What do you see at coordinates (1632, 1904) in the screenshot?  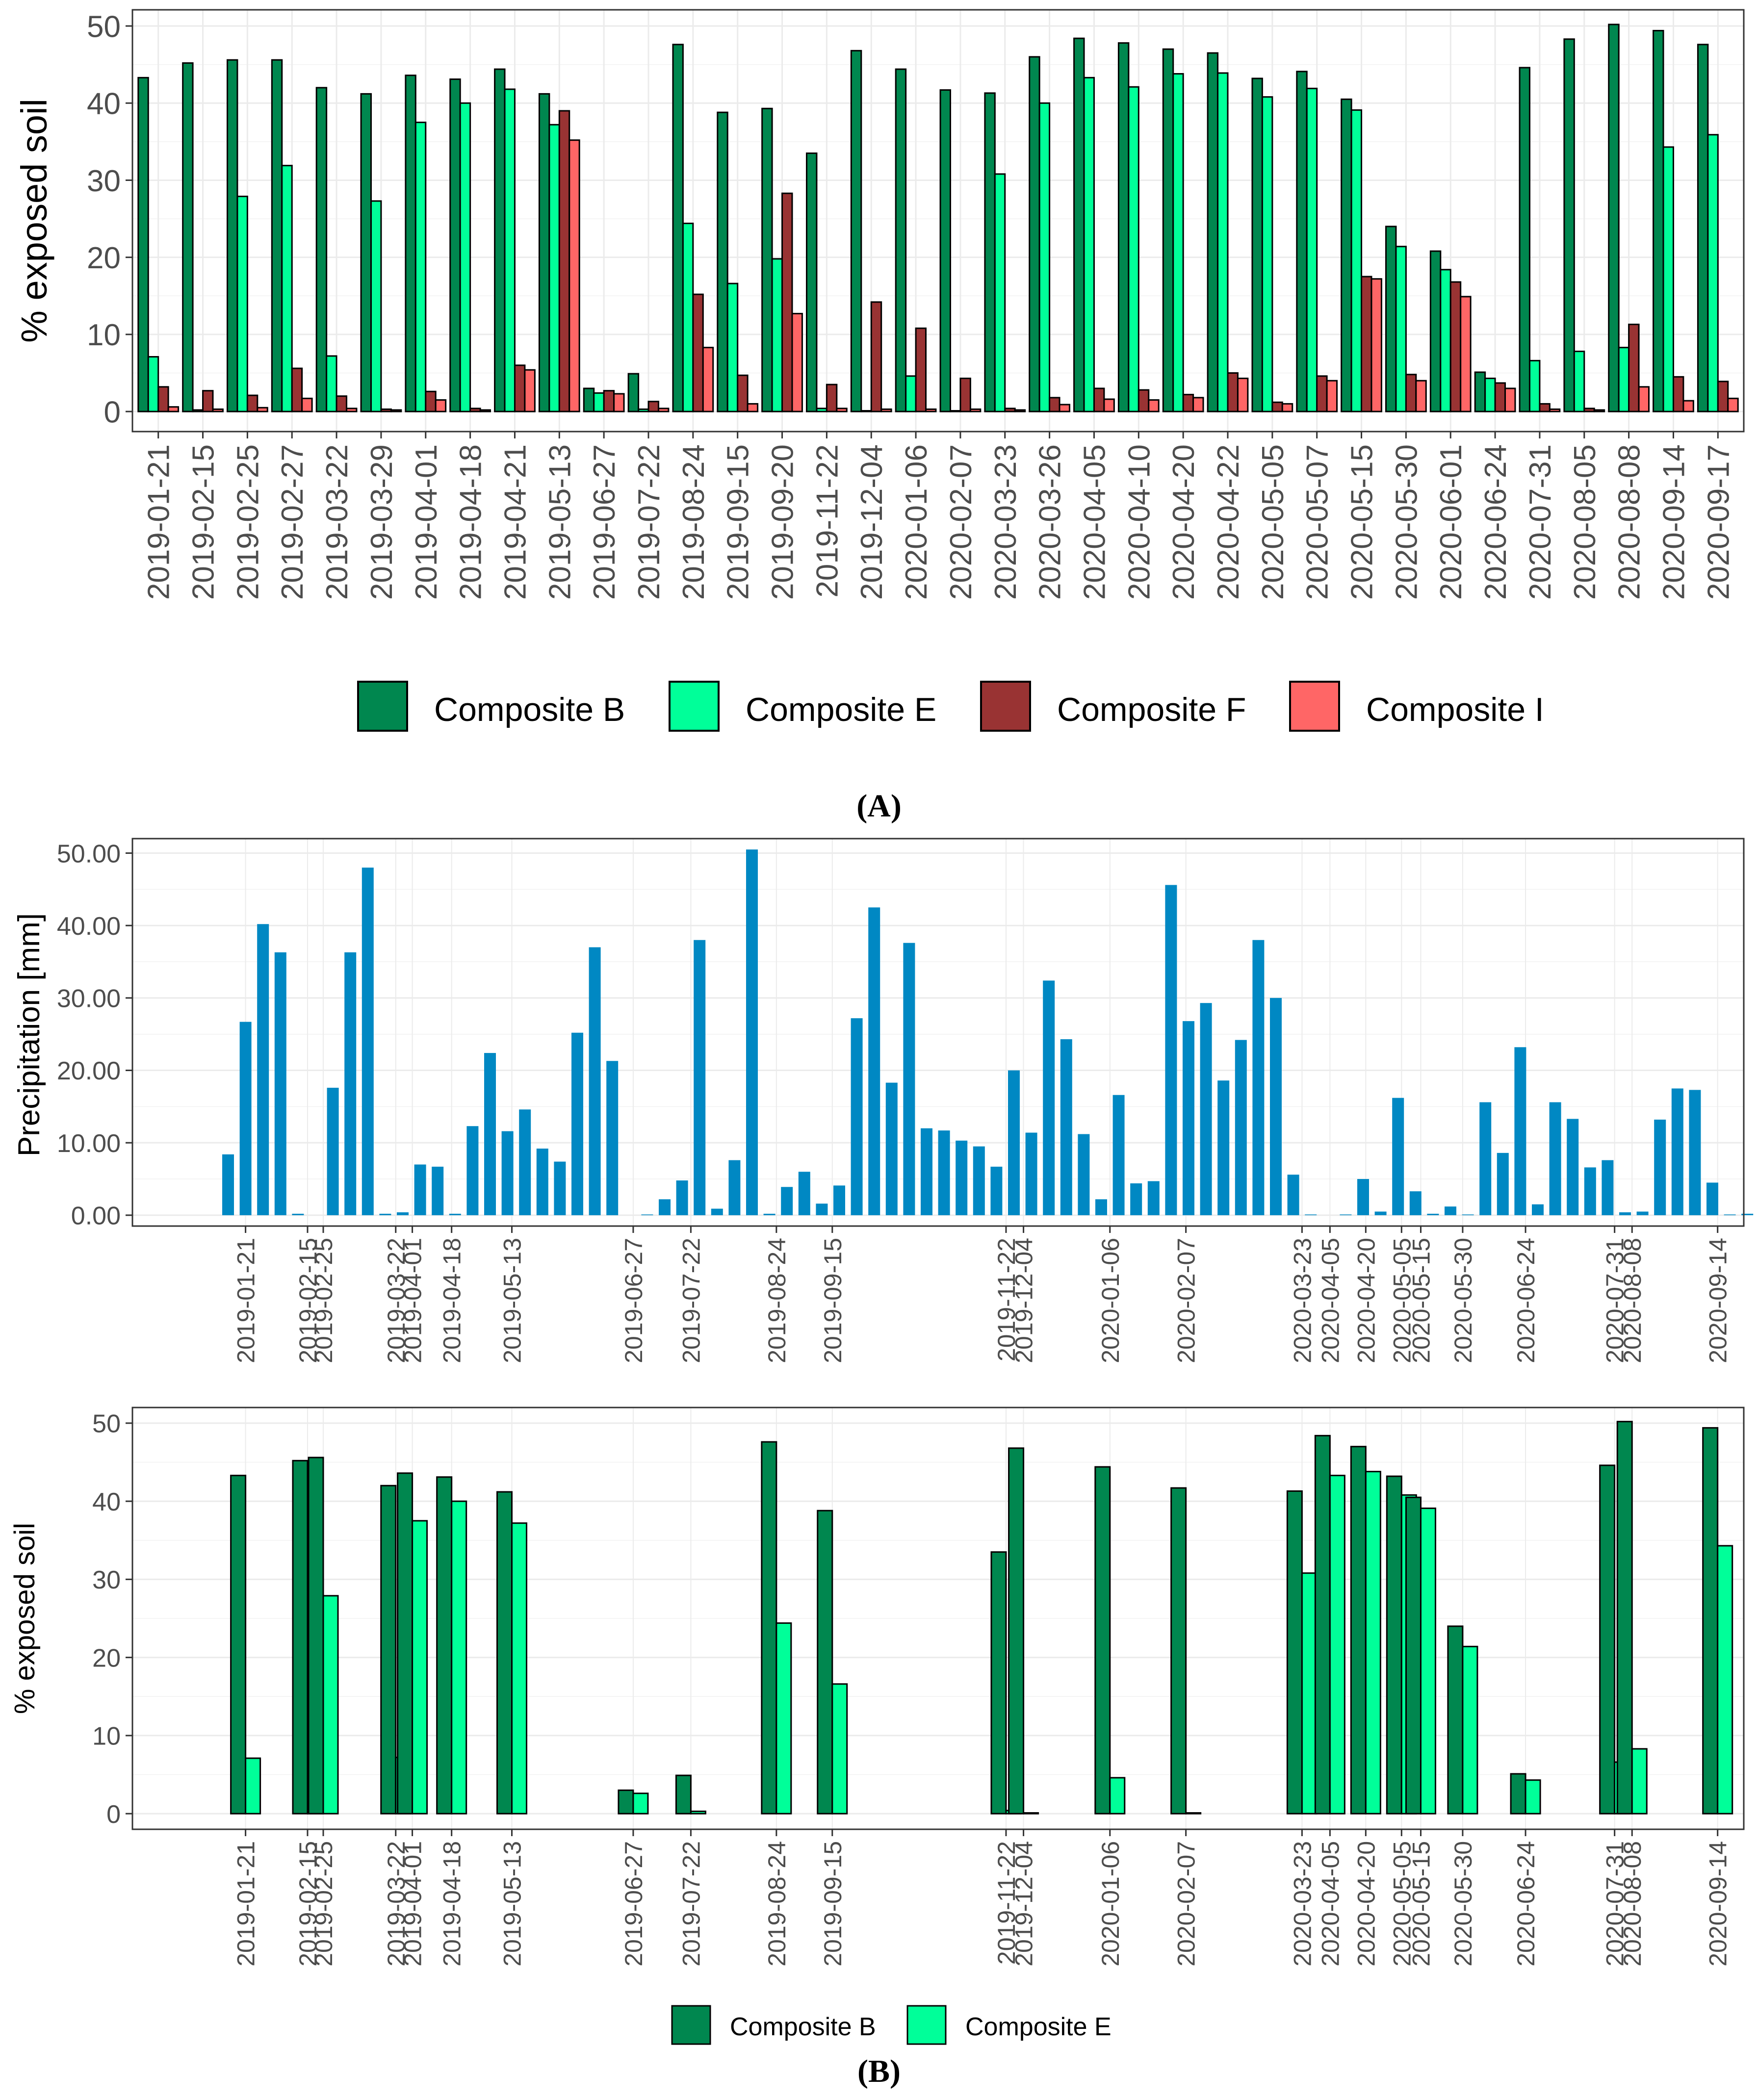 I see `soil-x-tick-label: 2020-08-08` at bounding box center [1632, 1904].